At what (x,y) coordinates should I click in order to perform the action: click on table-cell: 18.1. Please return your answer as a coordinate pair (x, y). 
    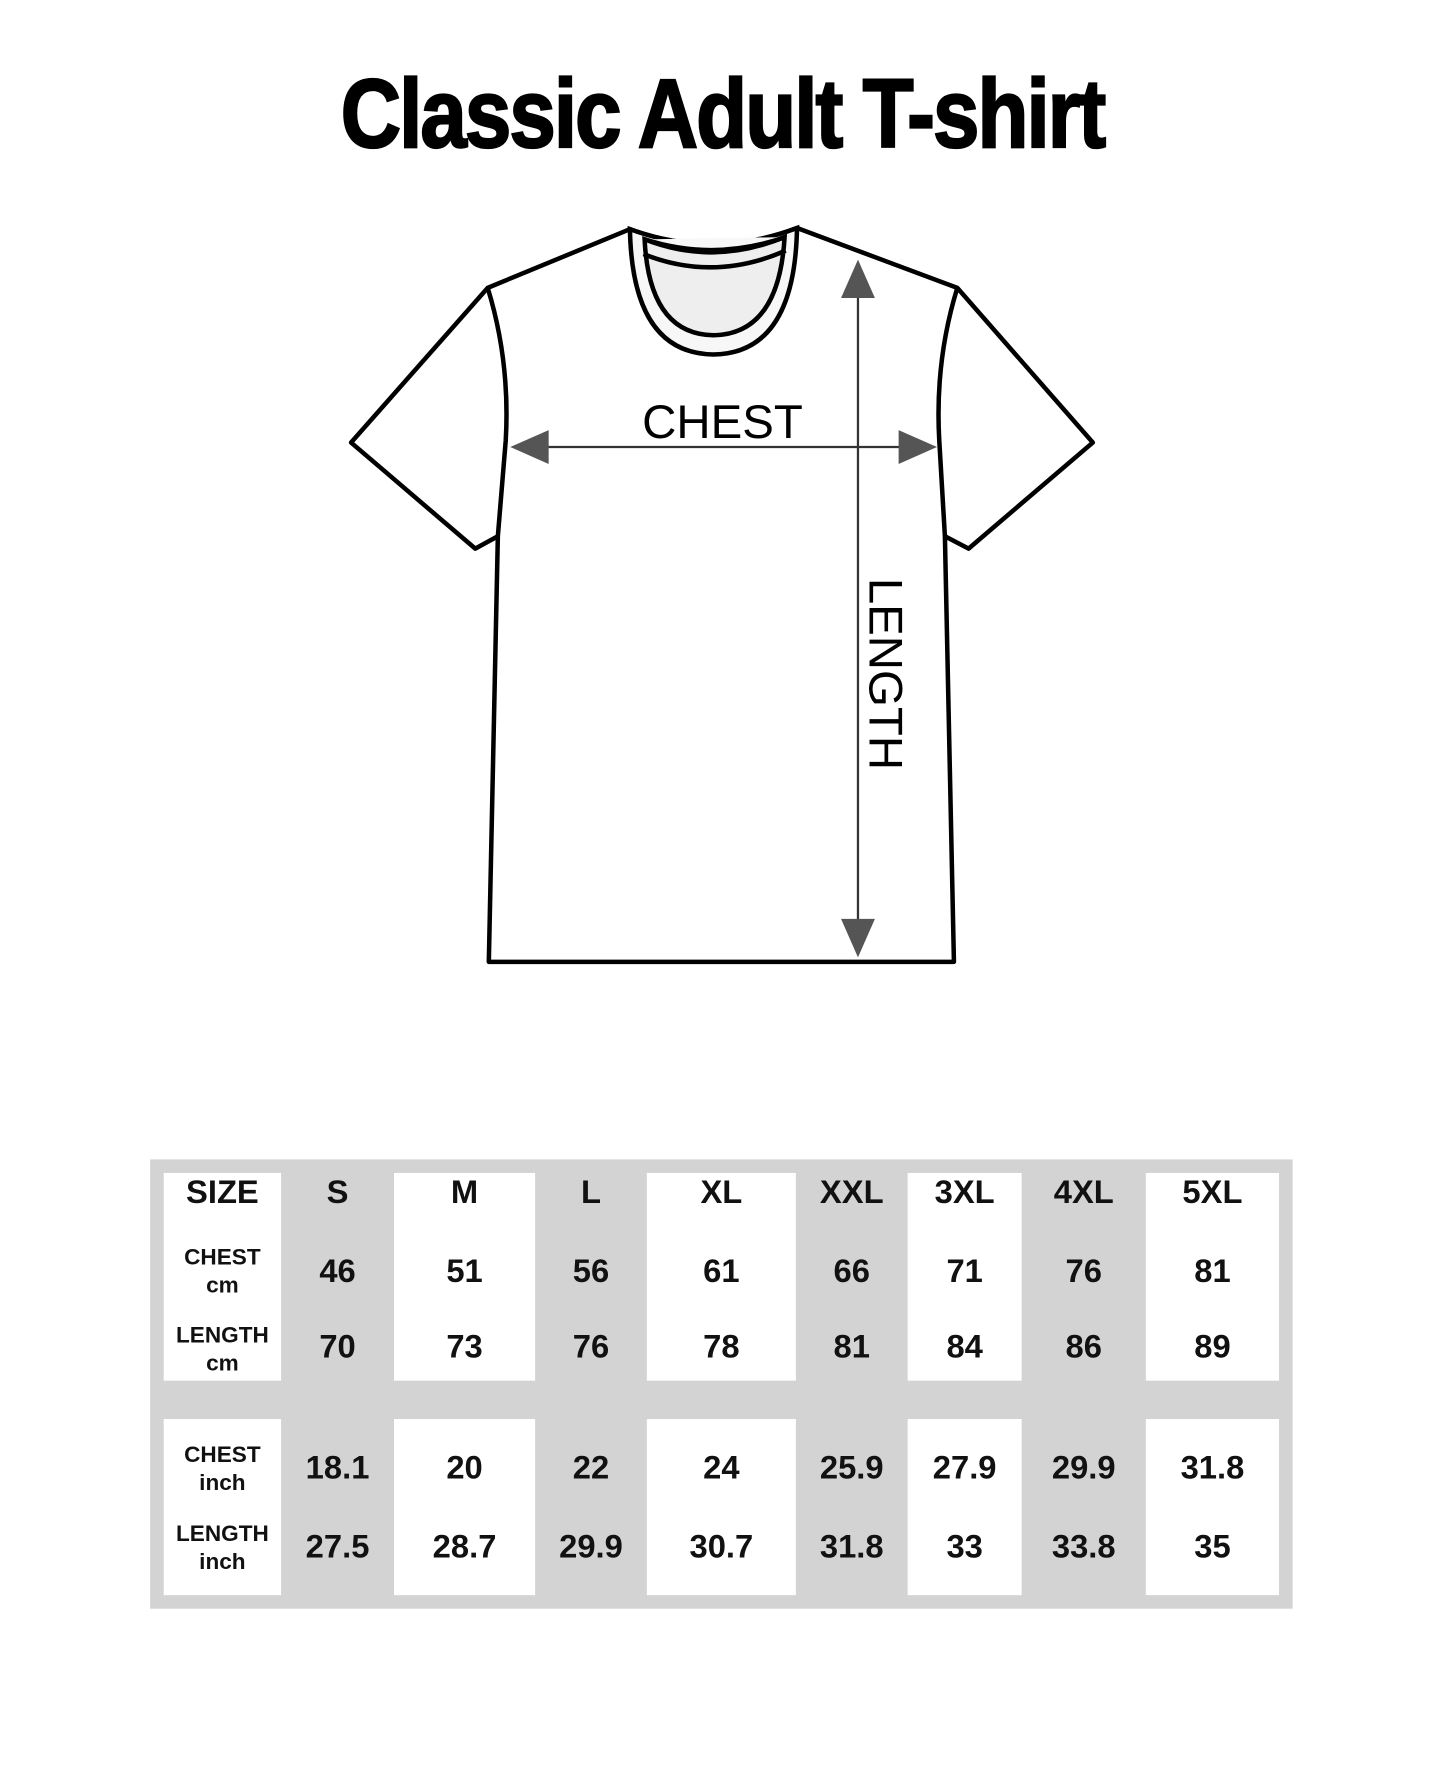
    Looking at the image, I should click on (337, 1468).